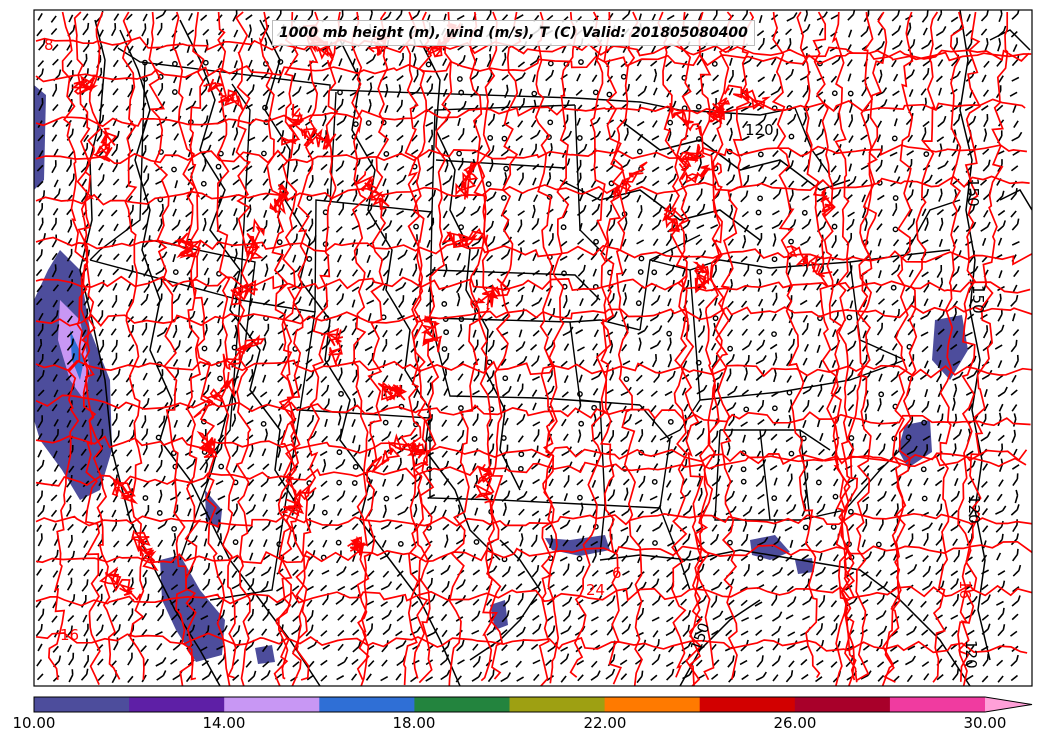 Image resolution: width=1041 pixels, height=745 pixels. Describe the element at coordinates (414, 723) in the screenshot. I see `colorbar-tick-label: 18.00` at that location.